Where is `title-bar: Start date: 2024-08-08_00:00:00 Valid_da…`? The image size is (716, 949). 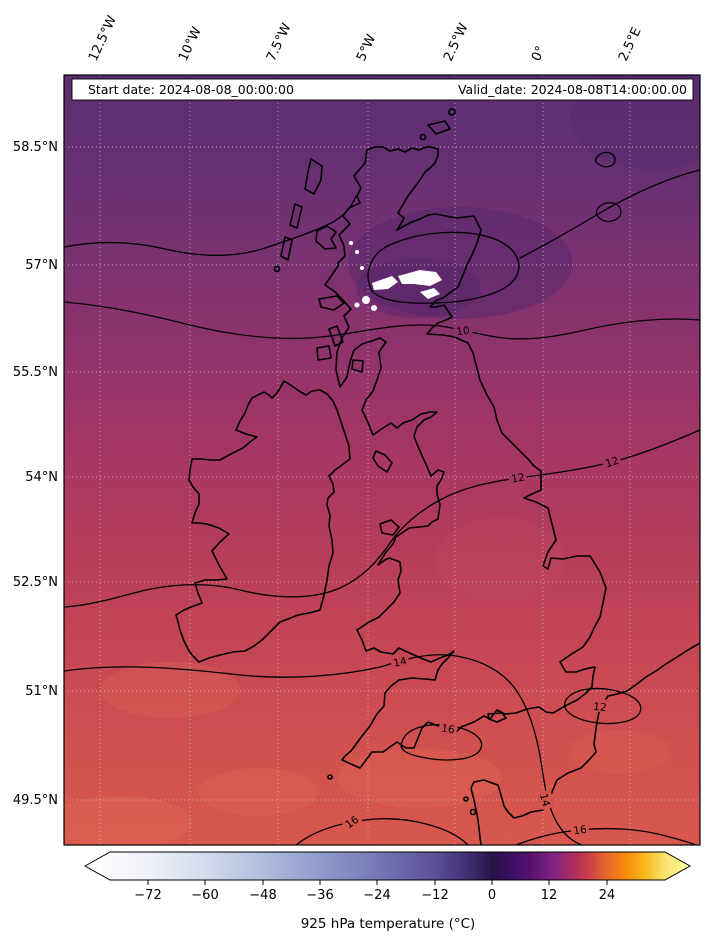 title-bar: Start date: 2024-08-08_00:00:00 Valid_da… is located at coordinates (382, 89).